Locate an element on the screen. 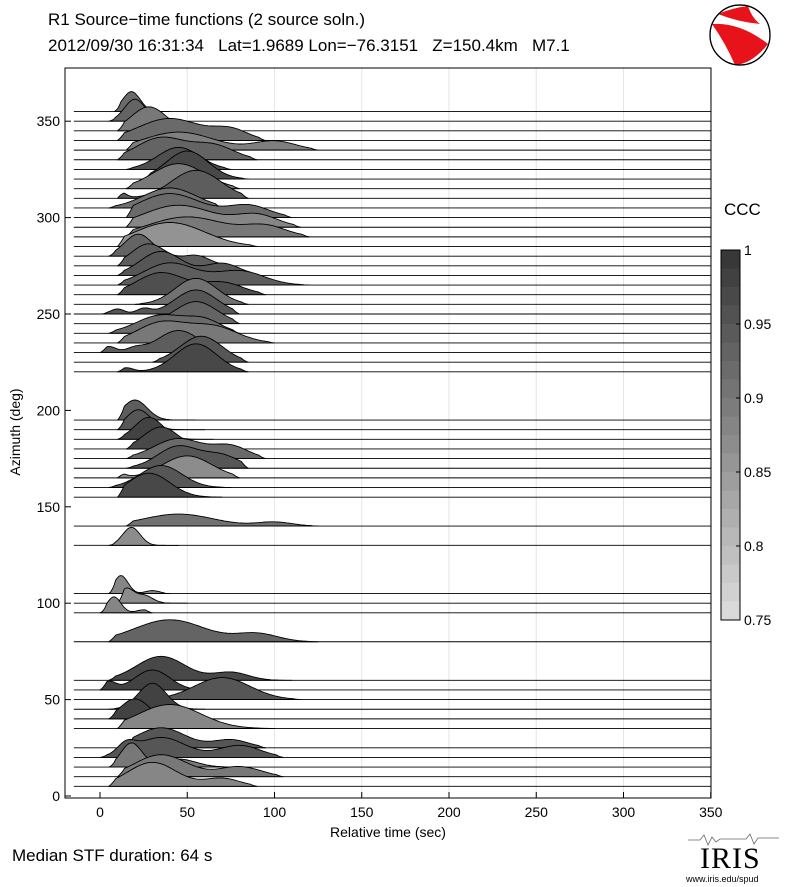 The image size is (787, 887). colorbar-tick-label: 0.9 is located at coordinates (754, 398).